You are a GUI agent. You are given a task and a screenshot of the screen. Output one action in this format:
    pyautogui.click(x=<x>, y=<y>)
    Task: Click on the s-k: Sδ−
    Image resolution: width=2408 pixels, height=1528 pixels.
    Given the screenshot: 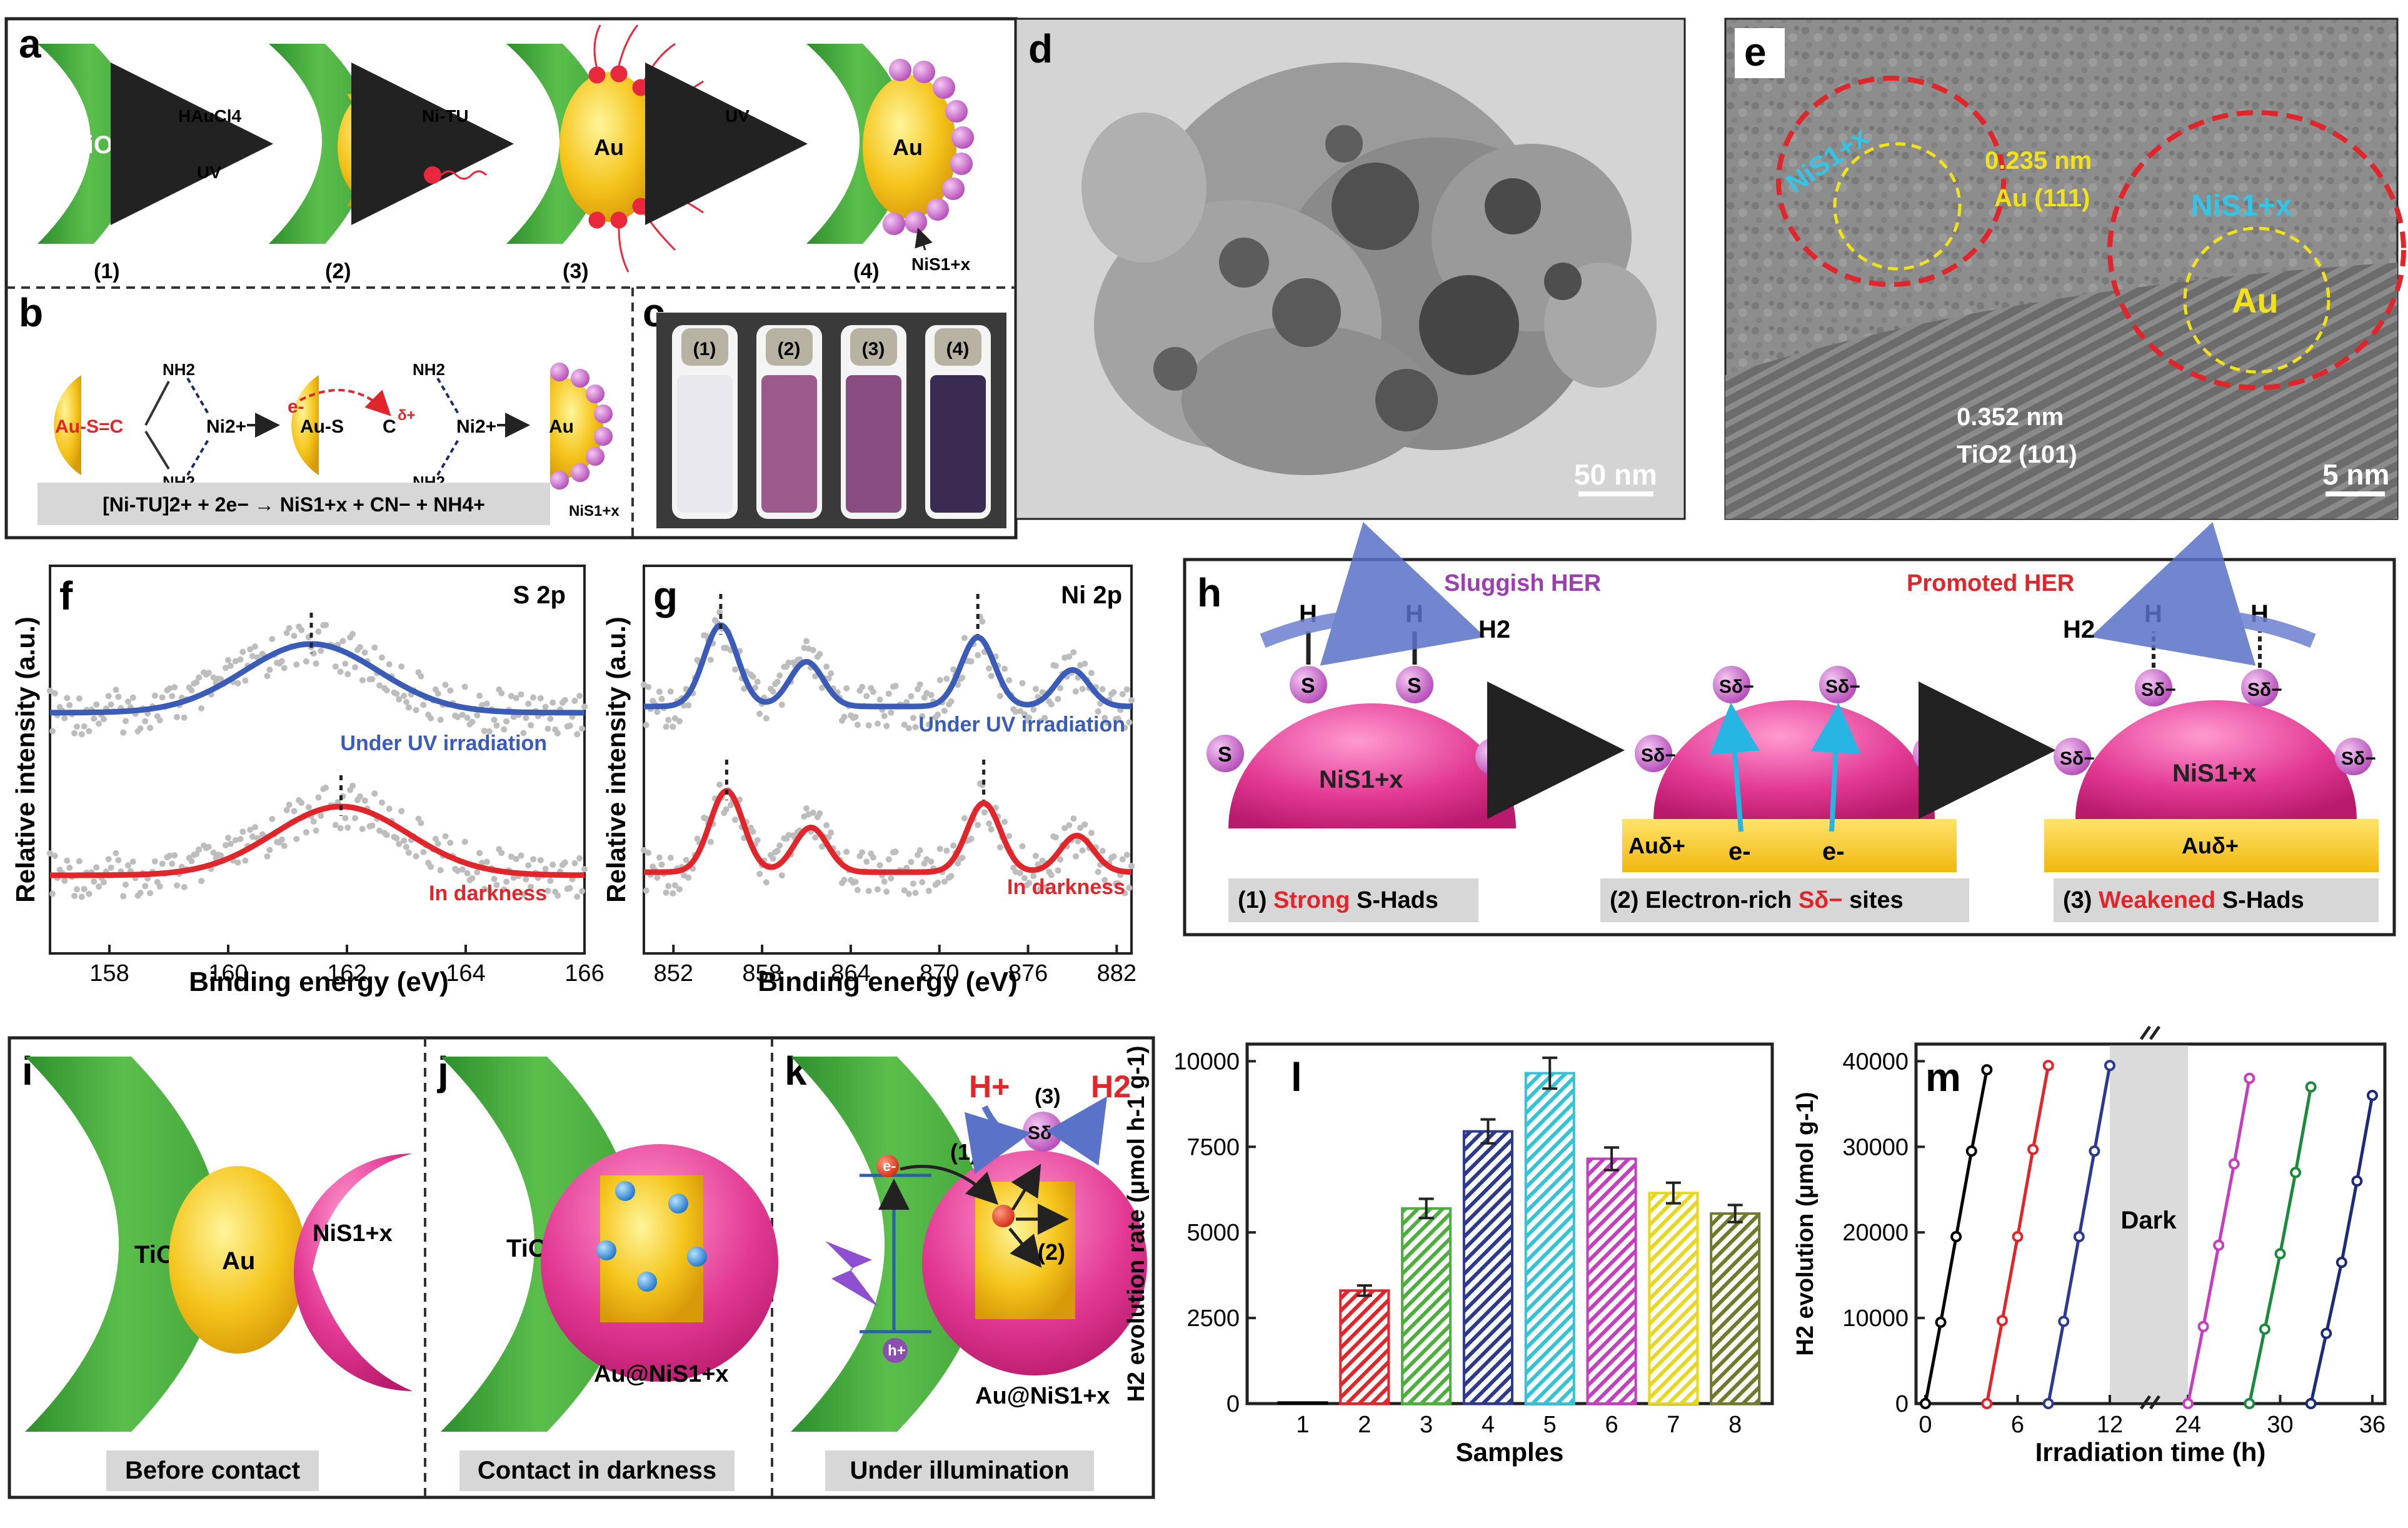 What is the action you would take?
    pyautogui.click(x=1045, y=1133)
    